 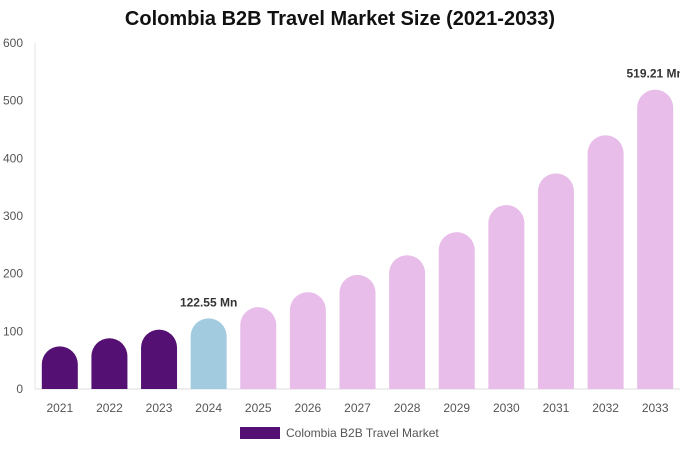 What do you see at coordinates (13, 158) in the screenshot?
I see `y-tick-label: 400` at bounding box center [13, 158].